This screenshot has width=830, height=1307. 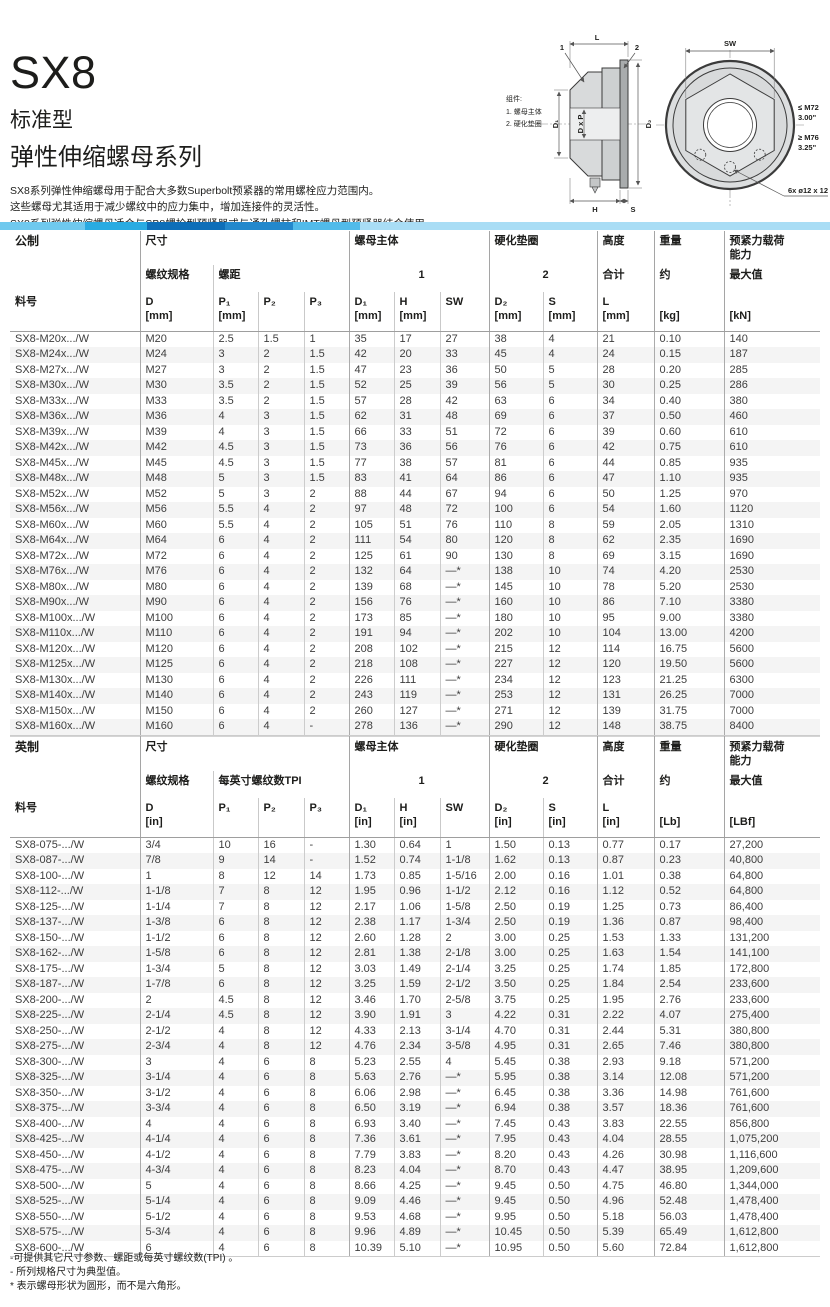 What do you see at coordinates (416, 969) in the screenshot?
I see `table-cell: 1.49` at bounding box center [416, 969].